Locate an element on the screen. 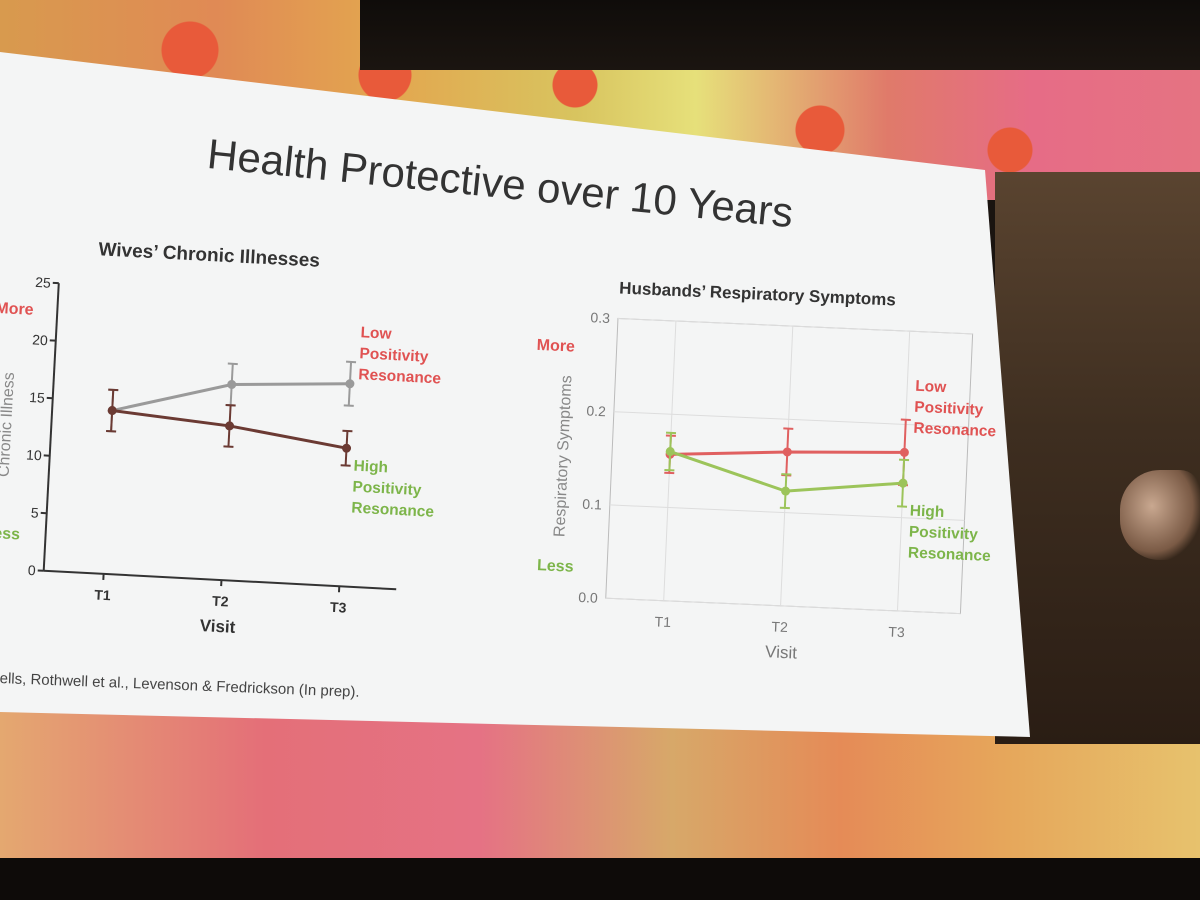 Image resolution: width=1200 pixels, height=900 pixels. speaker-hand is located at coordinates (1160, 515).